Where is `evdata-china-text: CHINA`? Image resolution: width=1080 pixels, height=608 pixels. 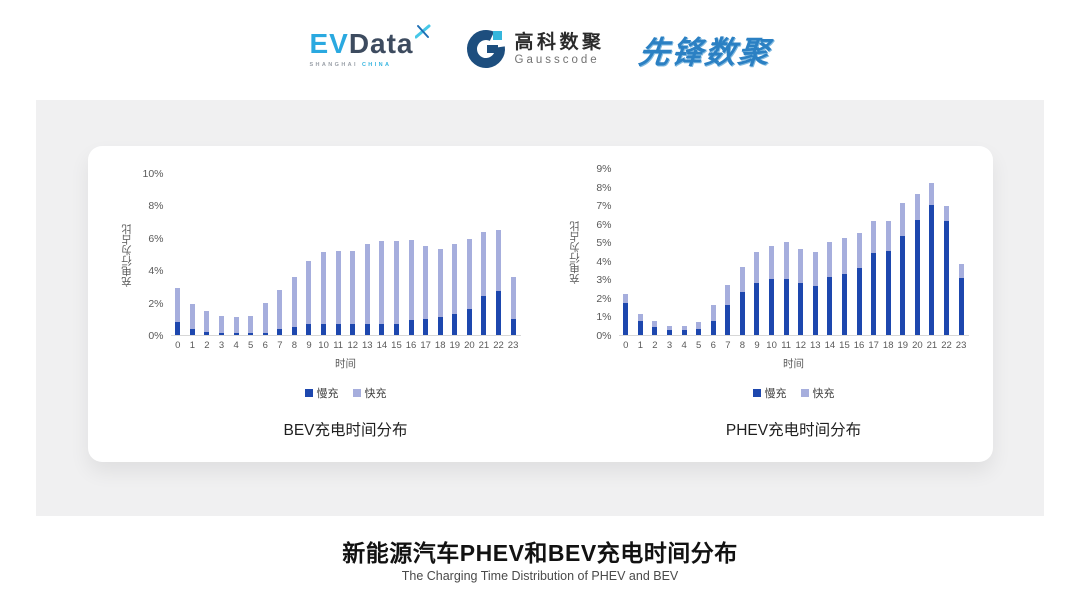
evdata-china-text: CHINA is located at coordinates (376, 65).